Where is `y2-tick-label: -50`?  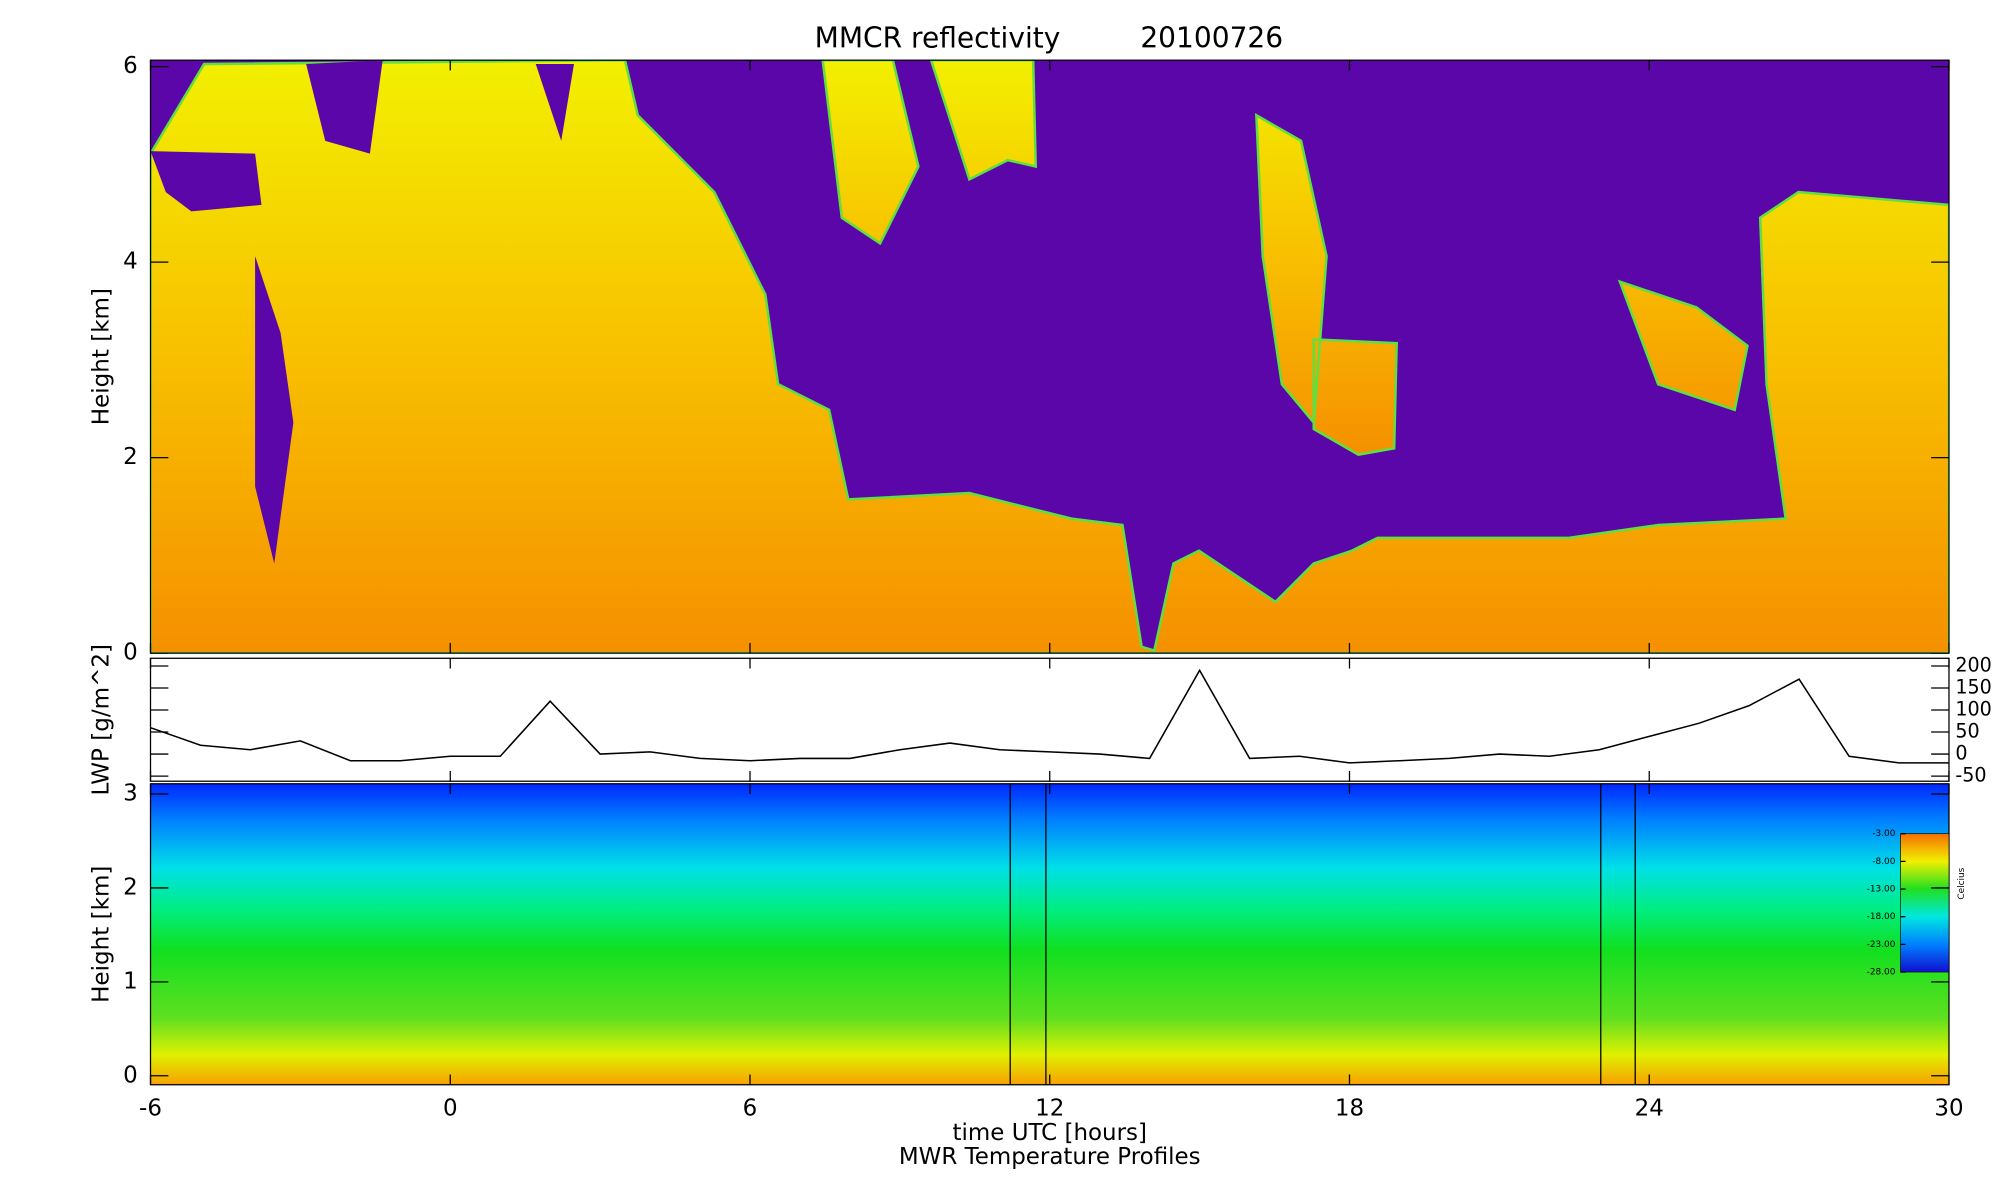 y2-tick-label: -50 is located at coordinates (1970, 775).